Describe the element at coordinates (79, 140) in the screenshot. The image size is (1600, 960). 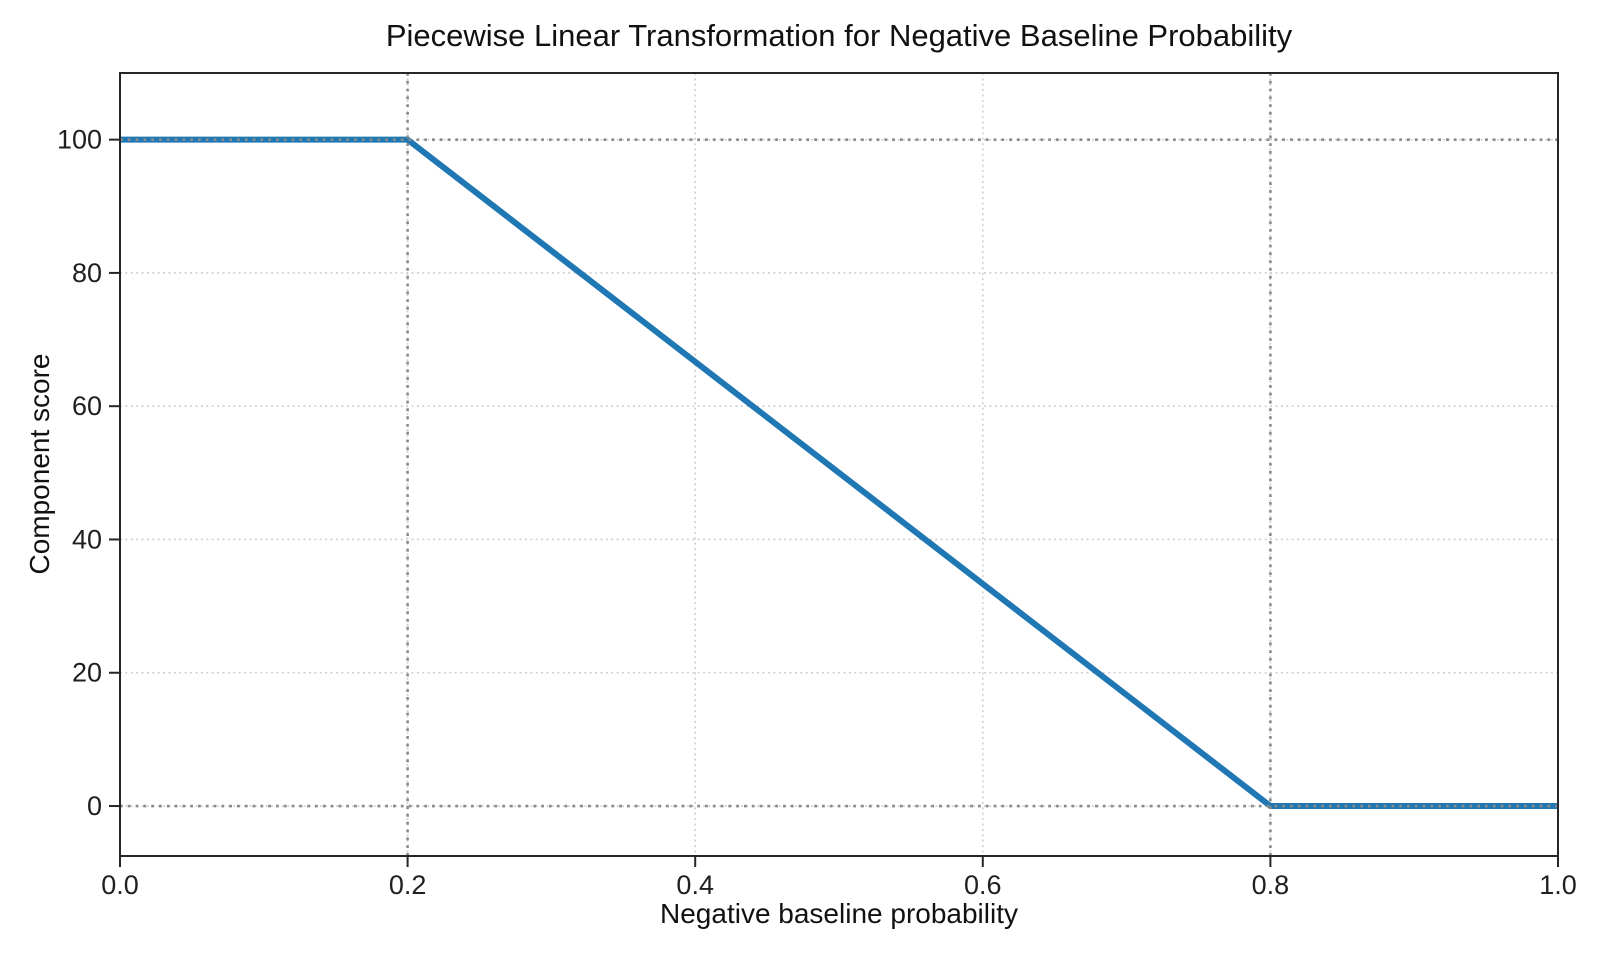
I see `y-tick-label: 100` at that location.